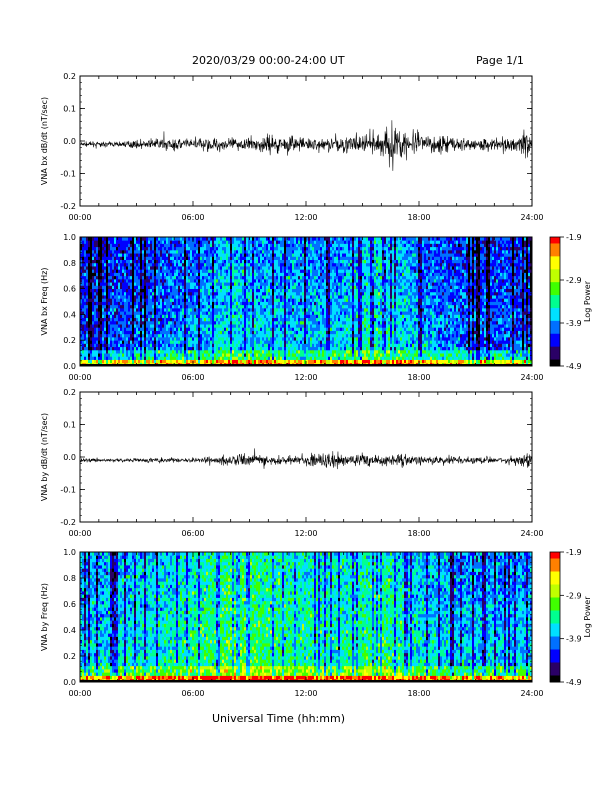  Describe the element at coordinates (44, 302) in the screenshot. I see `y-axis-label: VNA bx Freq (Hz)` at that location.